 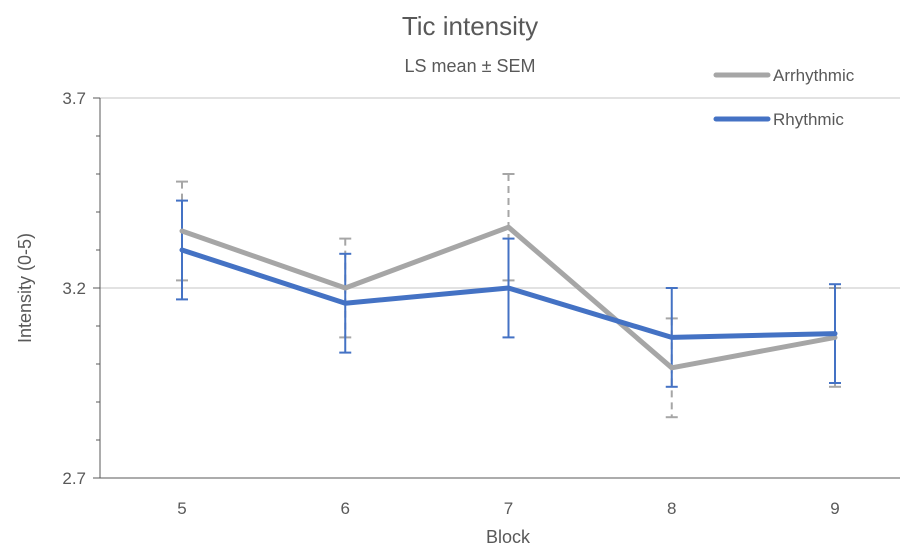 I want to click on legend-label: Arrhythmic, so click(x=814, y=75).